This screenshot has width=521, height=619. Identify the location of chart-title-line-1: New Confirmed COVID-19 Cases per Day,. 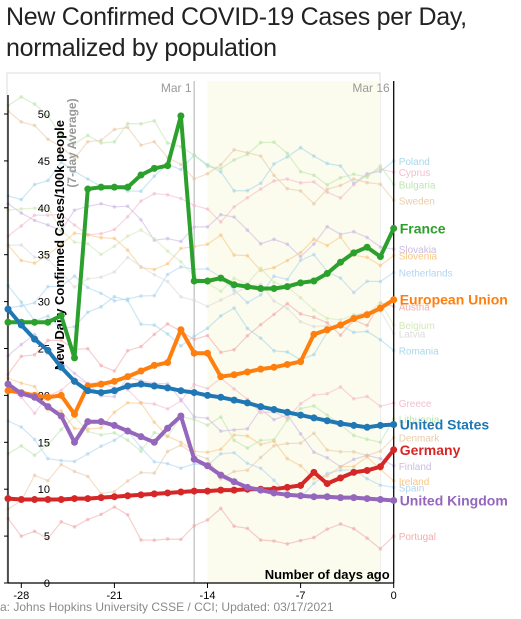
(236, 17).